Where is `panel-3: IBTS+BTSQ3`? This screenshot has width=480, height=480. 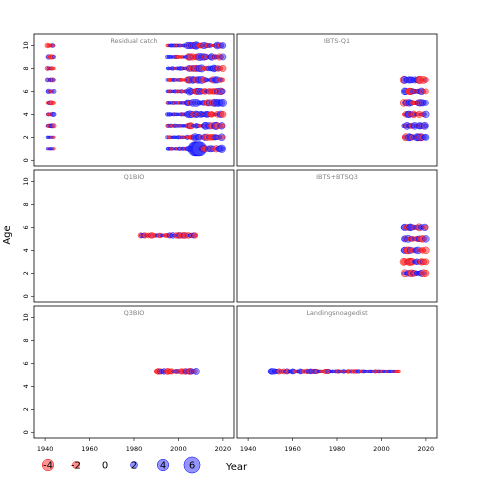 panel-3: IBTS+BTSQ3 is located at coordinates (337, 236).